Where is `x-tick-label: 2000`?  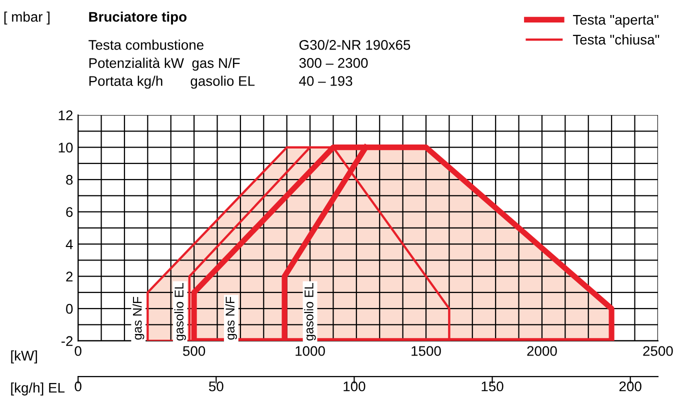 x-tick-label: 2000 is located at coordinates (542, 351).